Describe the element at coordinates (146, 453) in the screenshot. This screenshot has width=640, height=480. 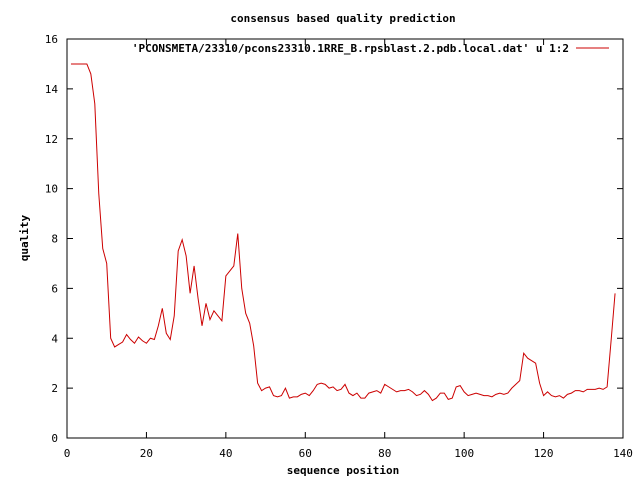
I see `x-tick-label: 20` at that location.